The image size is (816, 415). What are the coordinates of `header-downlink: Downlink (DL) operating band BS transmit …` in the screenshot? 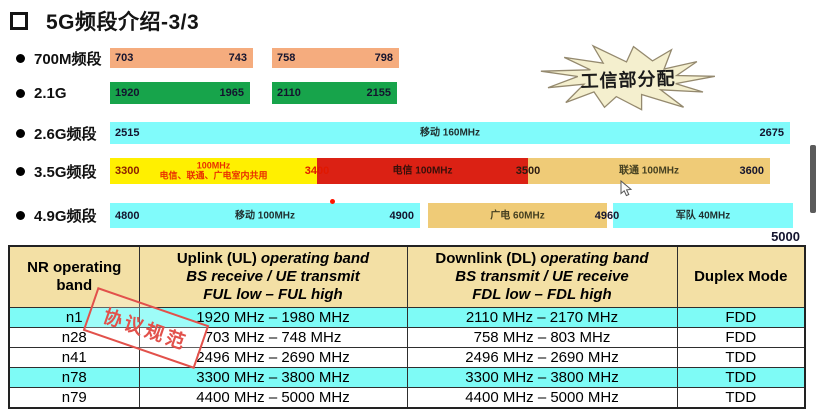 It's located at (542, 276).